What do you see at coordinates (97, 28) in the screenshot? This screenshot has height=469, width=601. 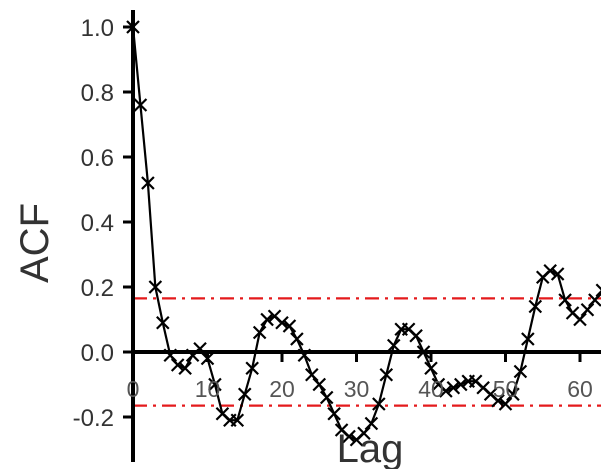 I see `y-tick-label: 1.0` at bounding box center [97, 28].